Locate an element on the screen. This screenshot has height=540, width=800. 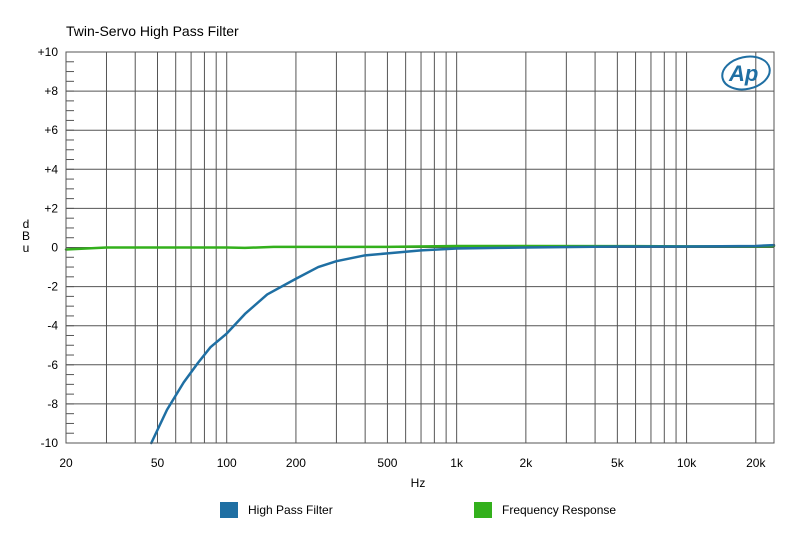
legend: High Pass Filter Frequency Response is located at coordinates (400, 512).